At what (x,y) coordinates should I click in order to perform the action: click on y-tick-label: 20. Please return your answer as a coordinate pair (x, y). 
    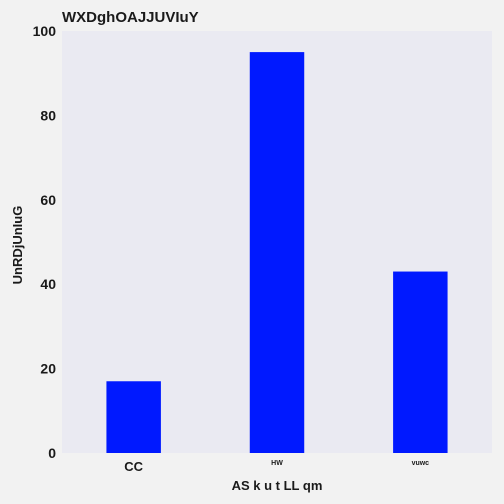
    Looking at the image, I should click on (48, 369).